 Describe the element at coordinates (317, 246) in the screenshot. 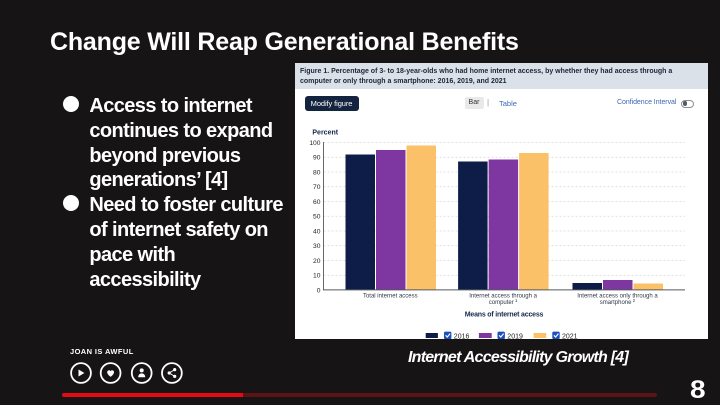

I see `svg-text: 30` at that location.